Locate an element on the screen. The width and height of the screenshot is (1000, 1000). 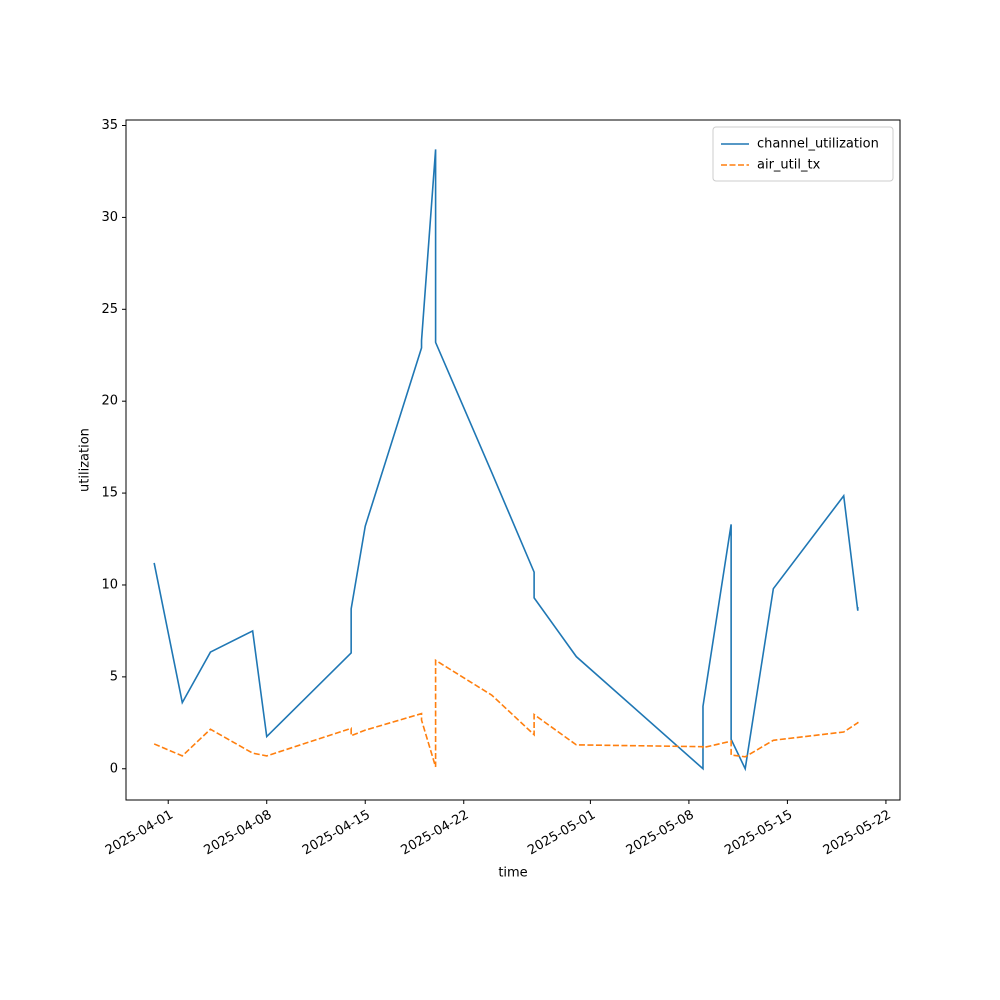
x-tick-label: 2025-05-08 is located at coordinates (660, 833).